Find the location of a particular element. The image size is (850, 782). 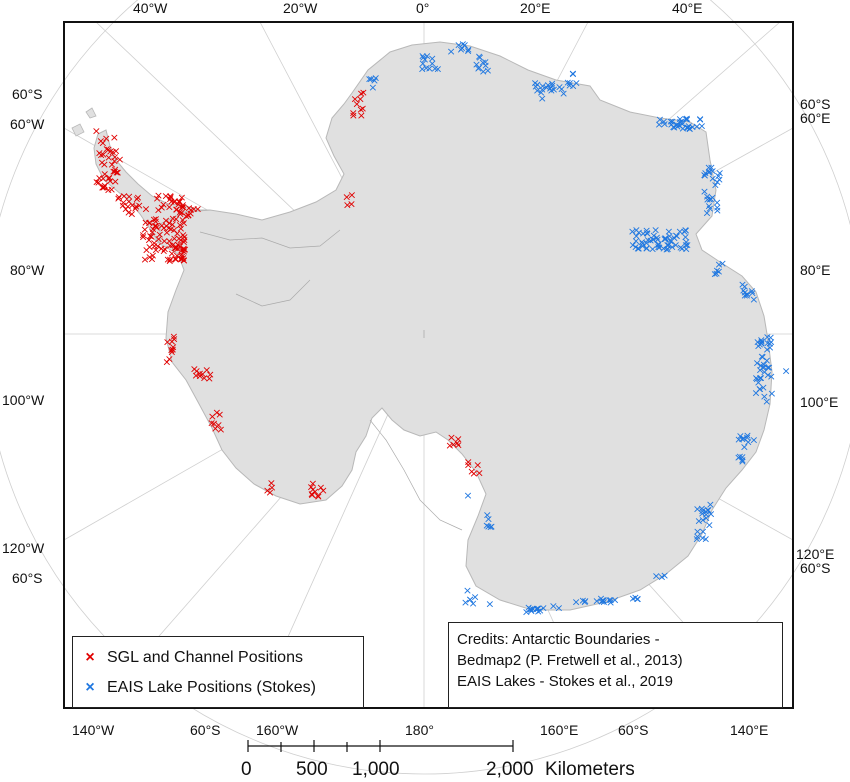

legend-label-sgl: SGL and Channel Positions is located at coordinates (205, 657).